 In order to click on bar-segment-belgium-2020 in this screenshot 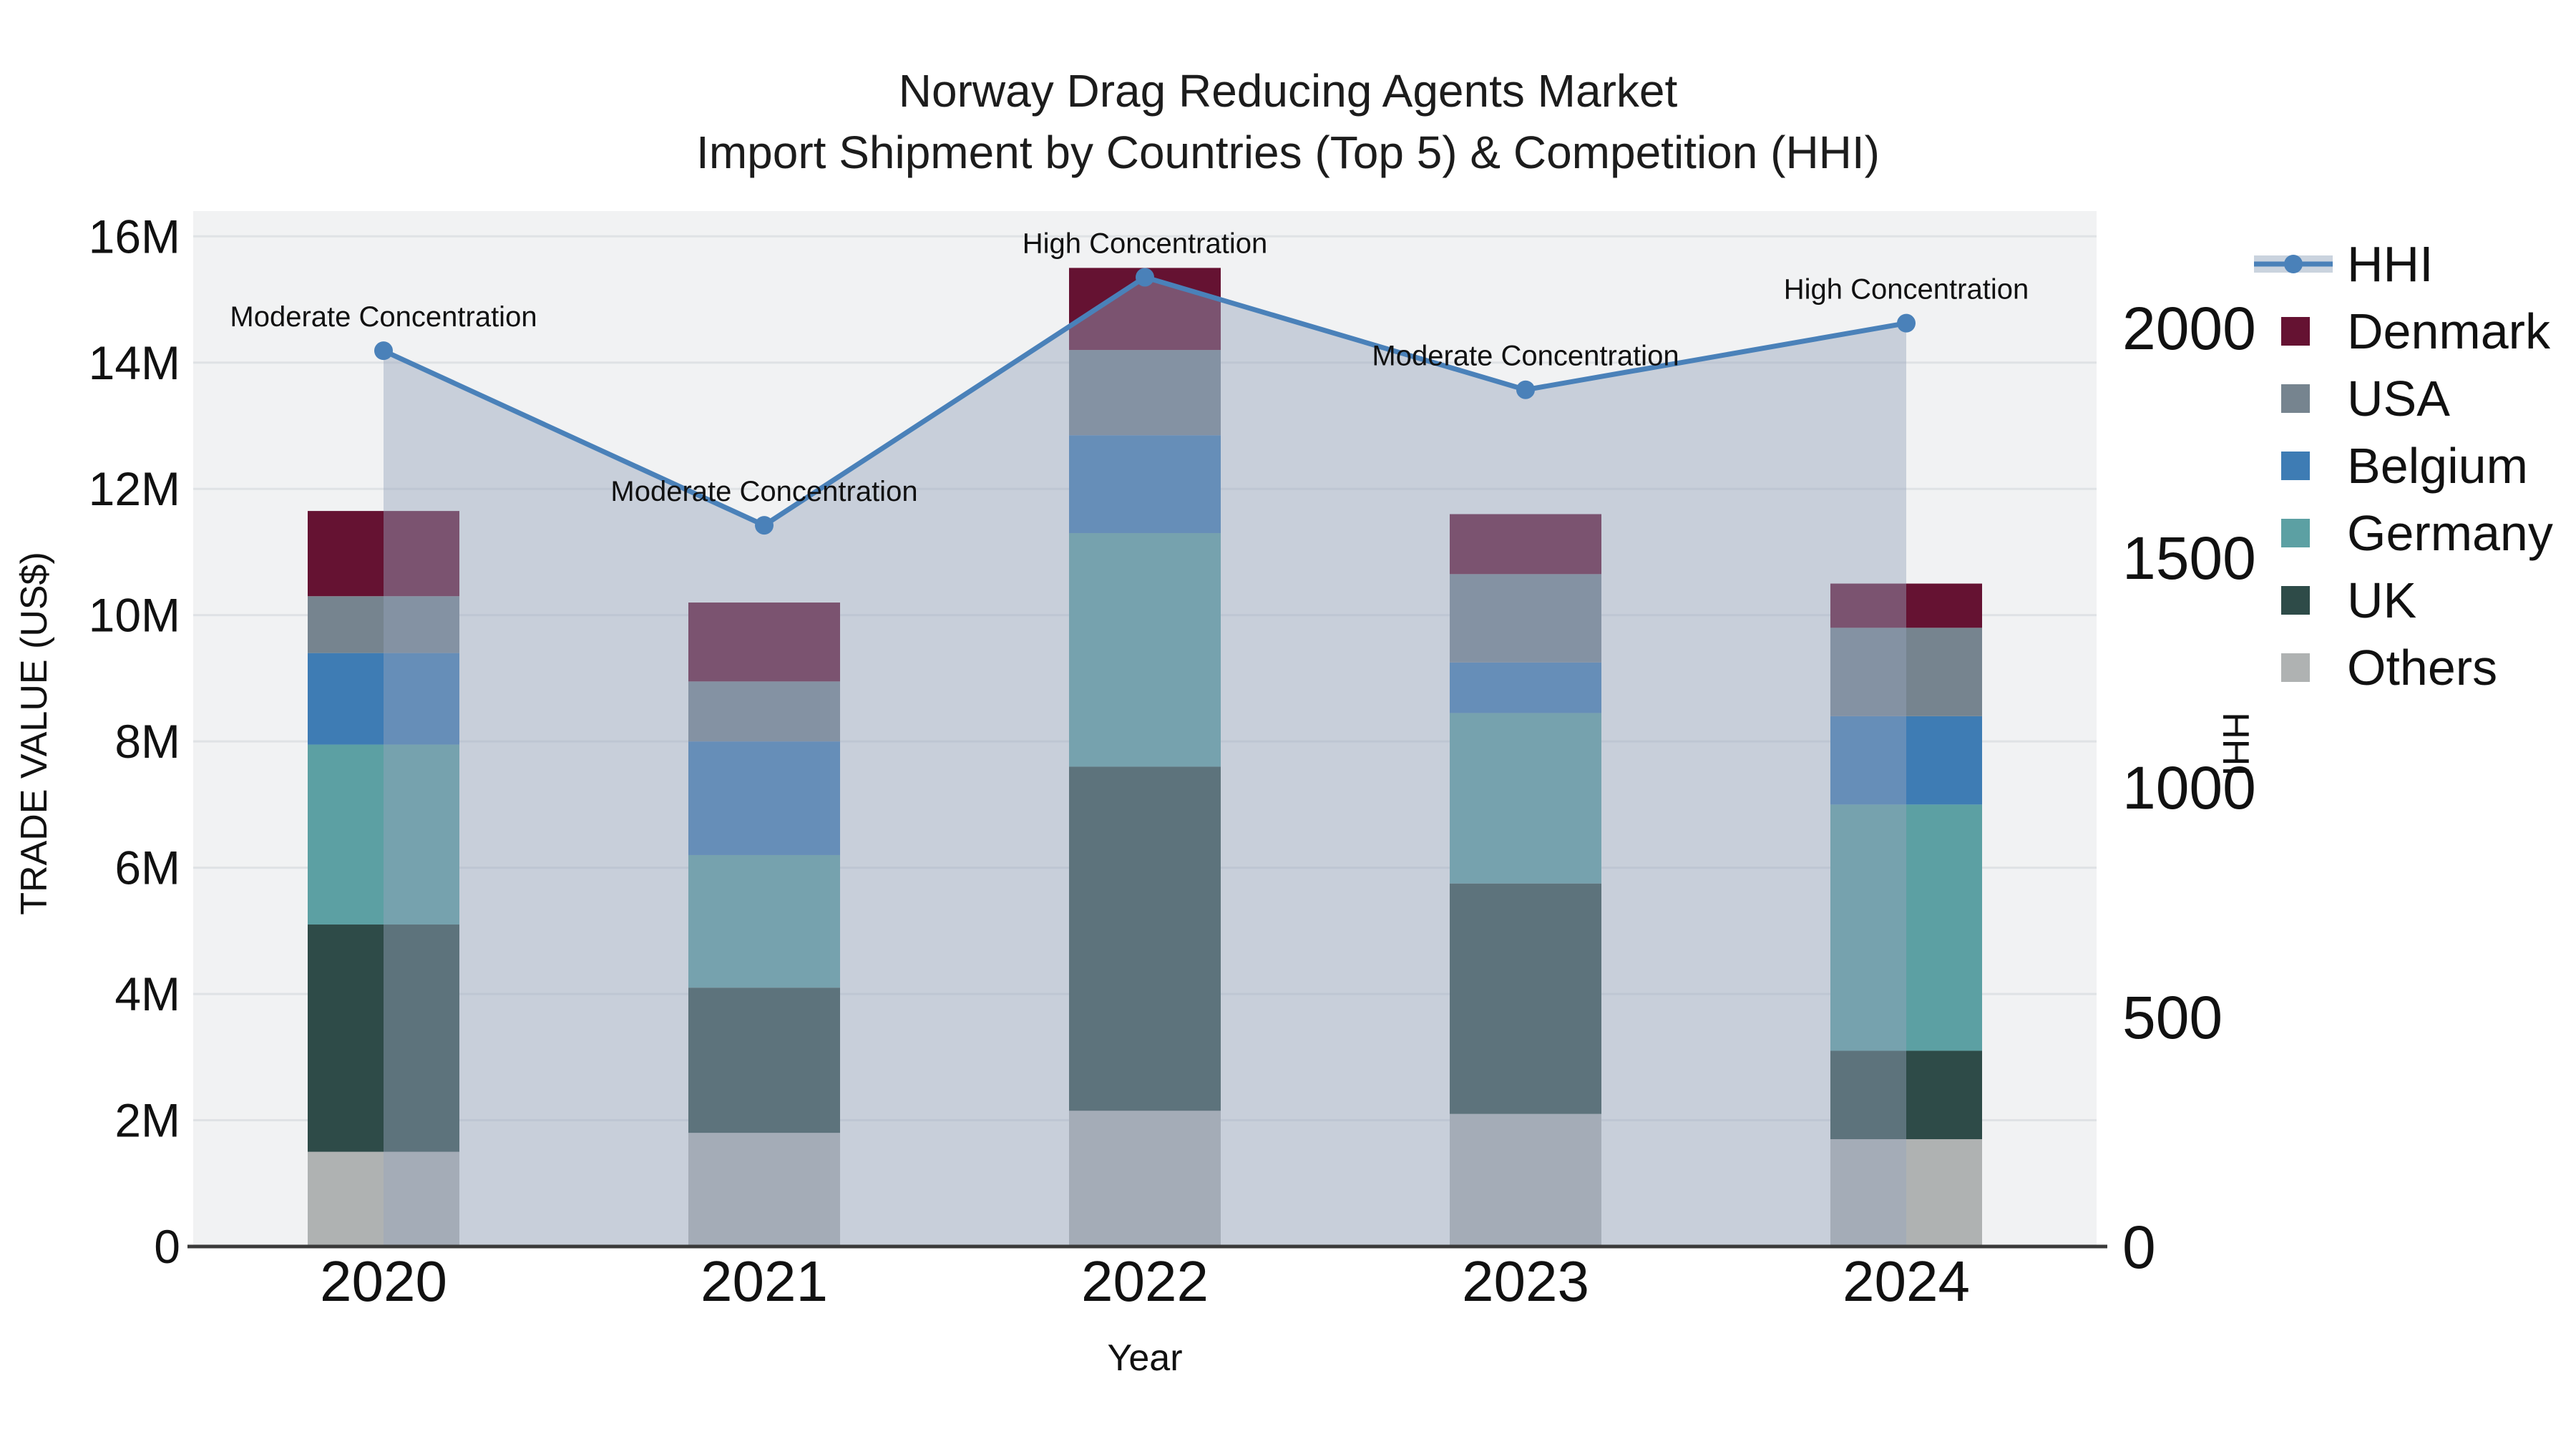, I will do `click(383, 699)`.